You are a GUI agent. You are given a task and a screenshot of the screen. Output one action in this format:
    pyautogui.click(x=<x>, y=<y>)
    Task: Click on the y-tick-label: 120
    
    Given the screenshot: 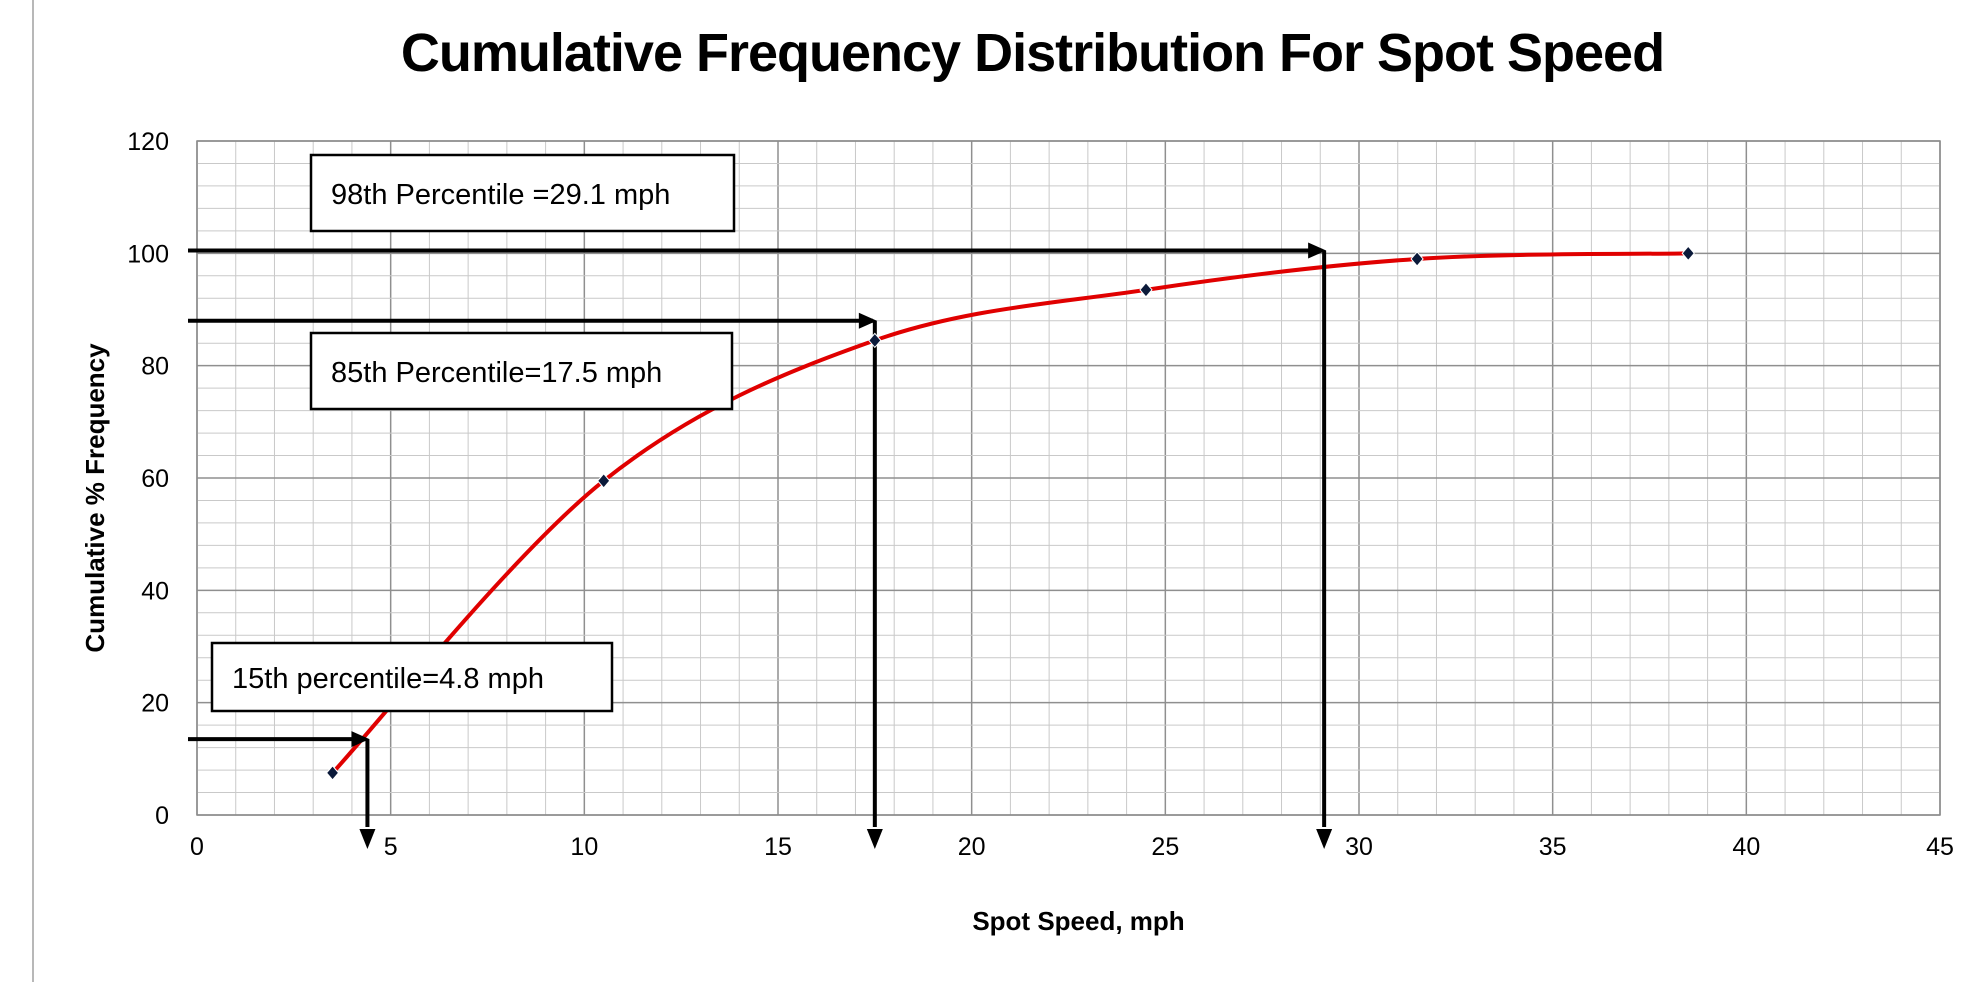 What is the action you would take?
    pyautogui.click(x=148, y=142)
    